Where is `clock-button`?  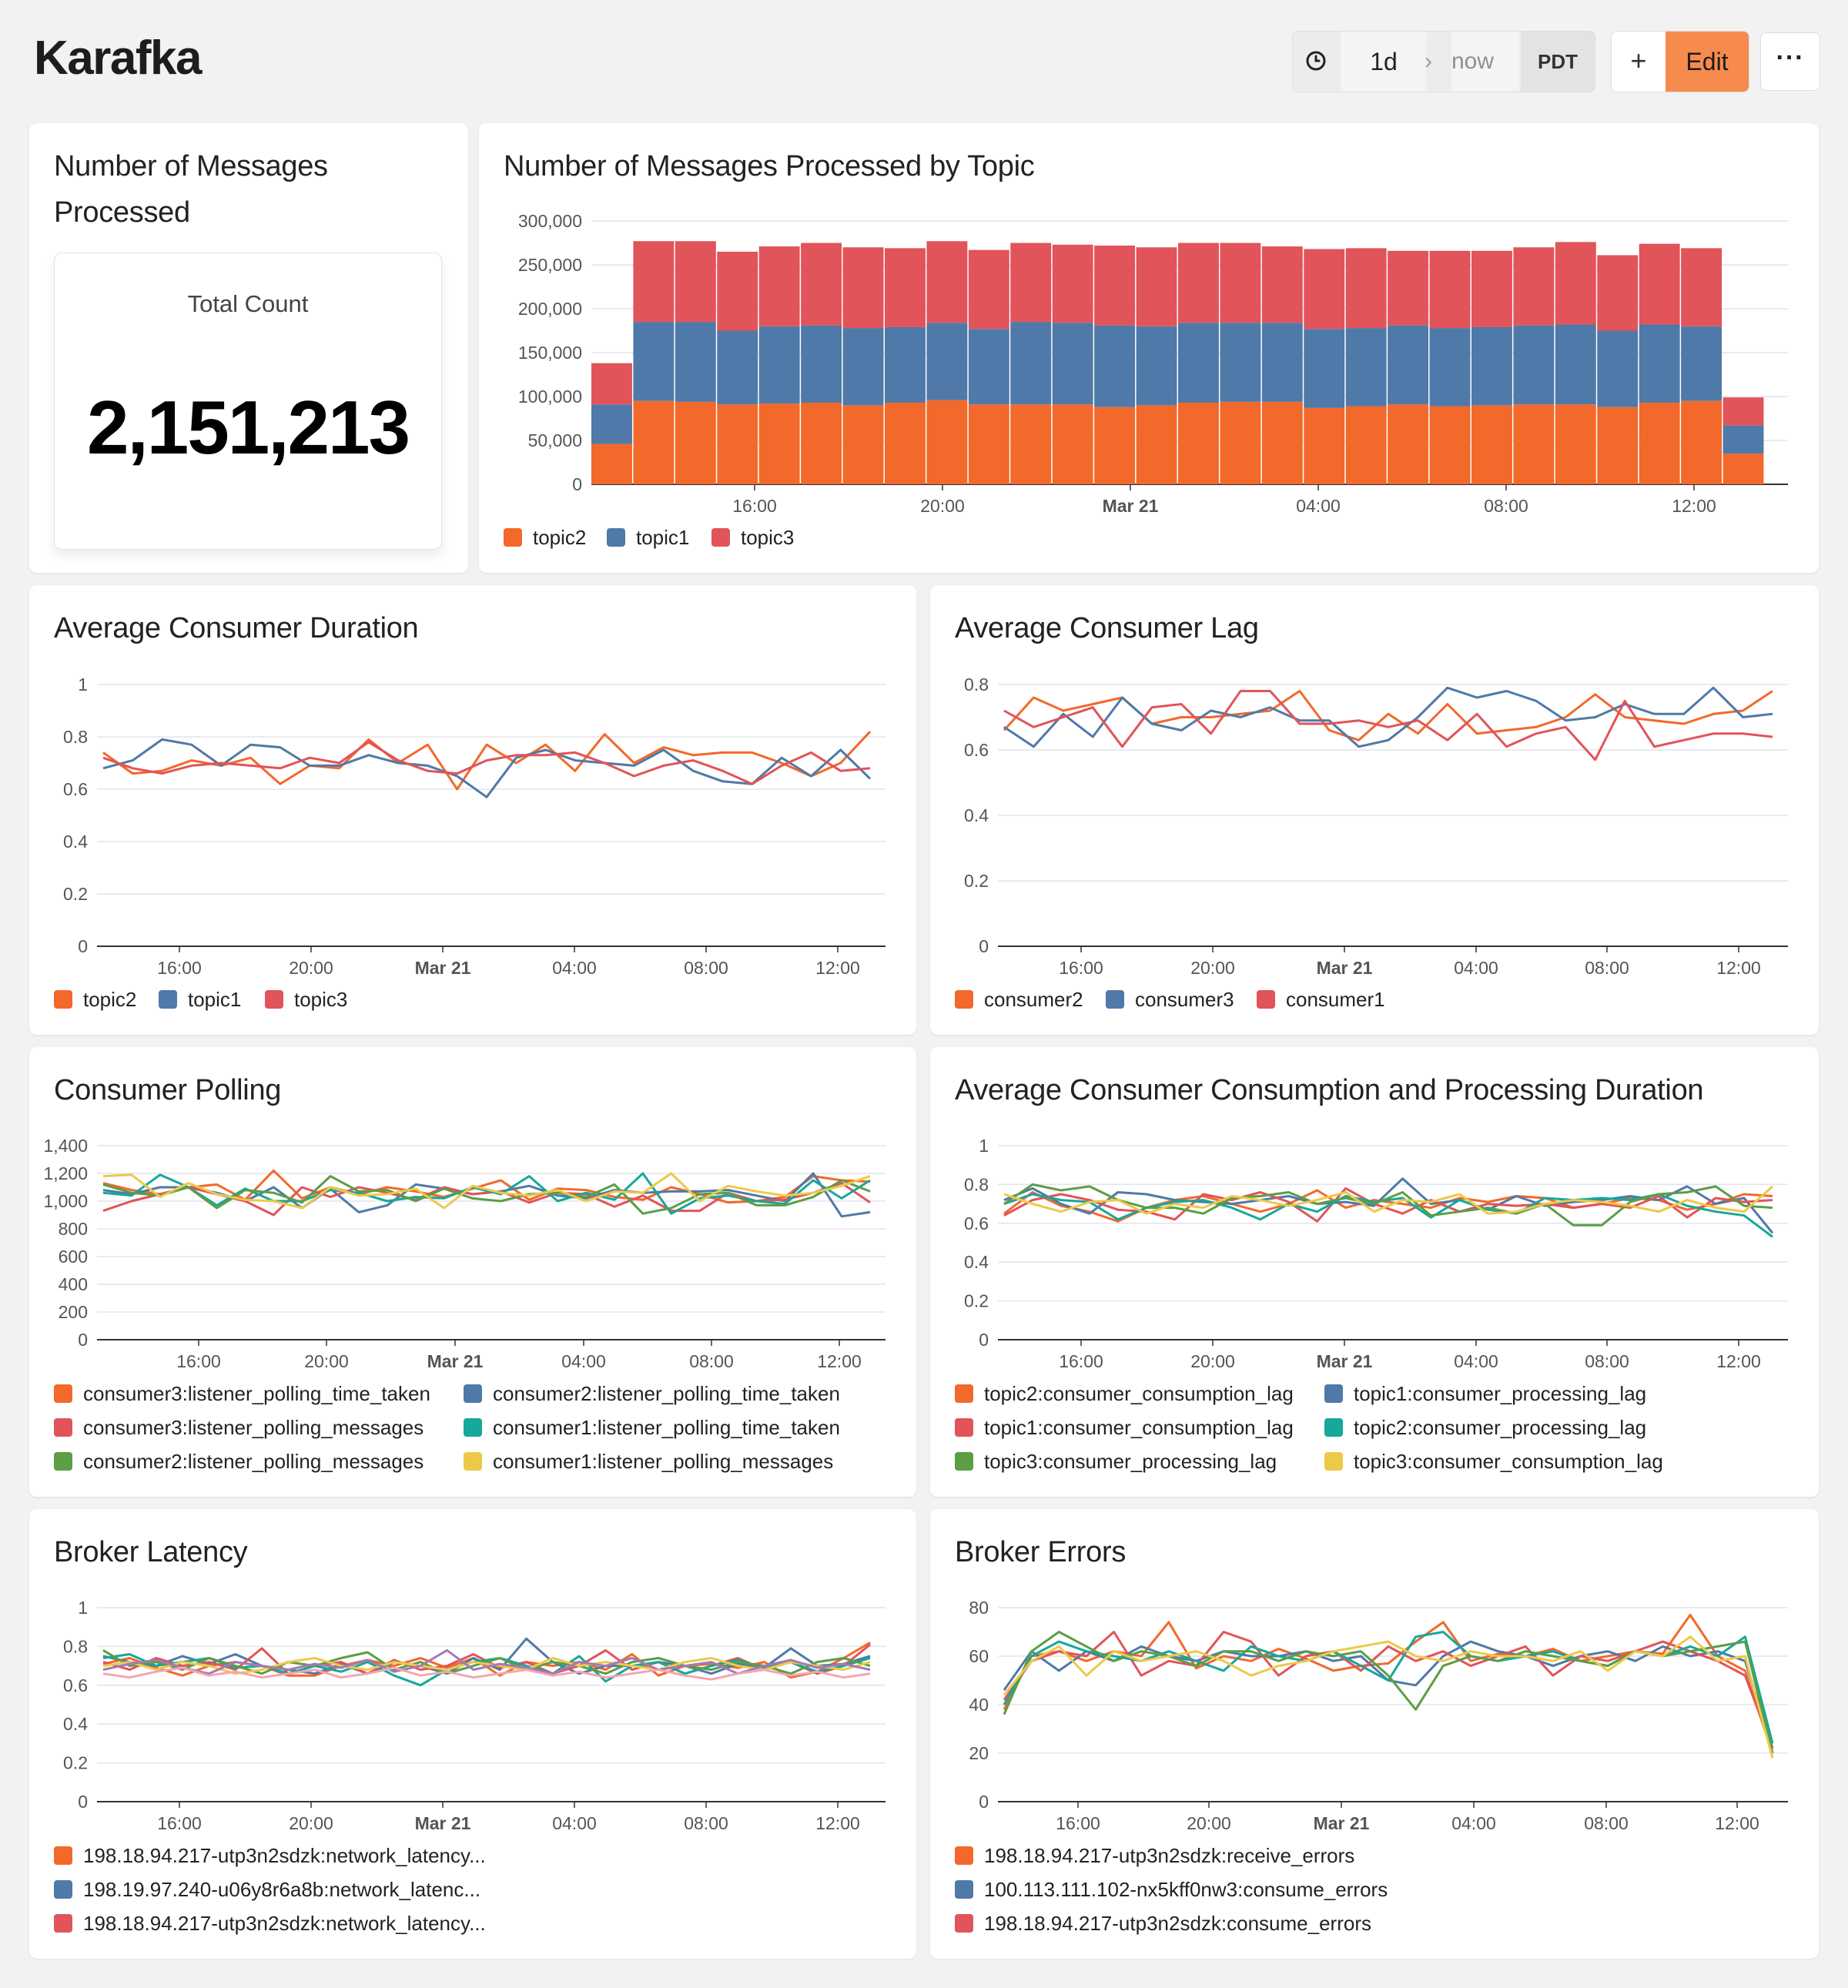
clock-button is located at coordinates (1317, 62).